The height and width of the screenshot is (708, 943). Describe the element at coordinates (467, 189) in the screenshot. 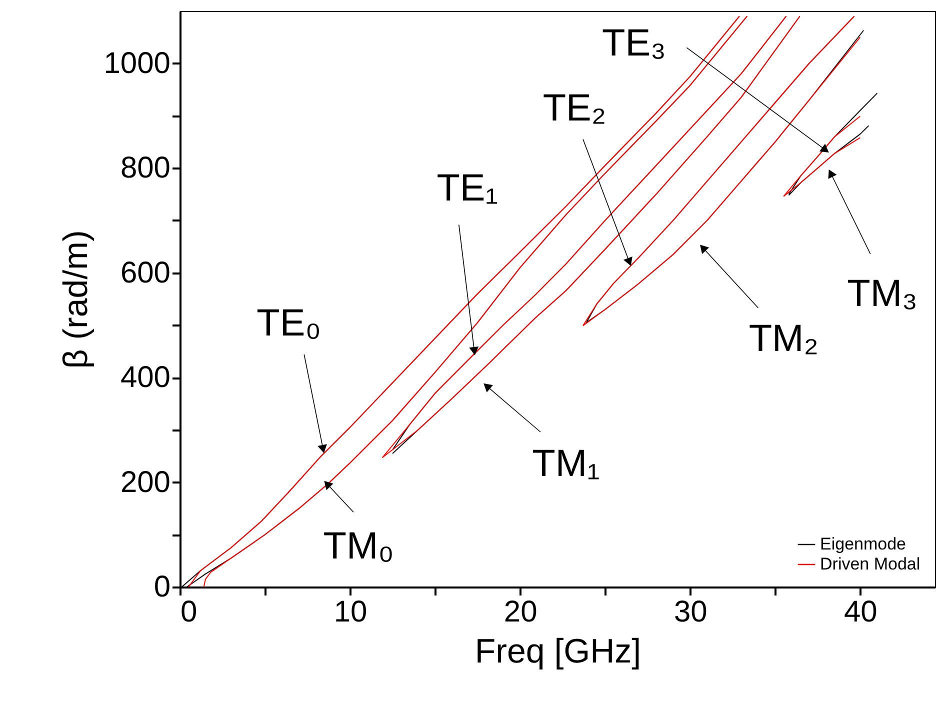

I see `annotation: TE₁` at that location.